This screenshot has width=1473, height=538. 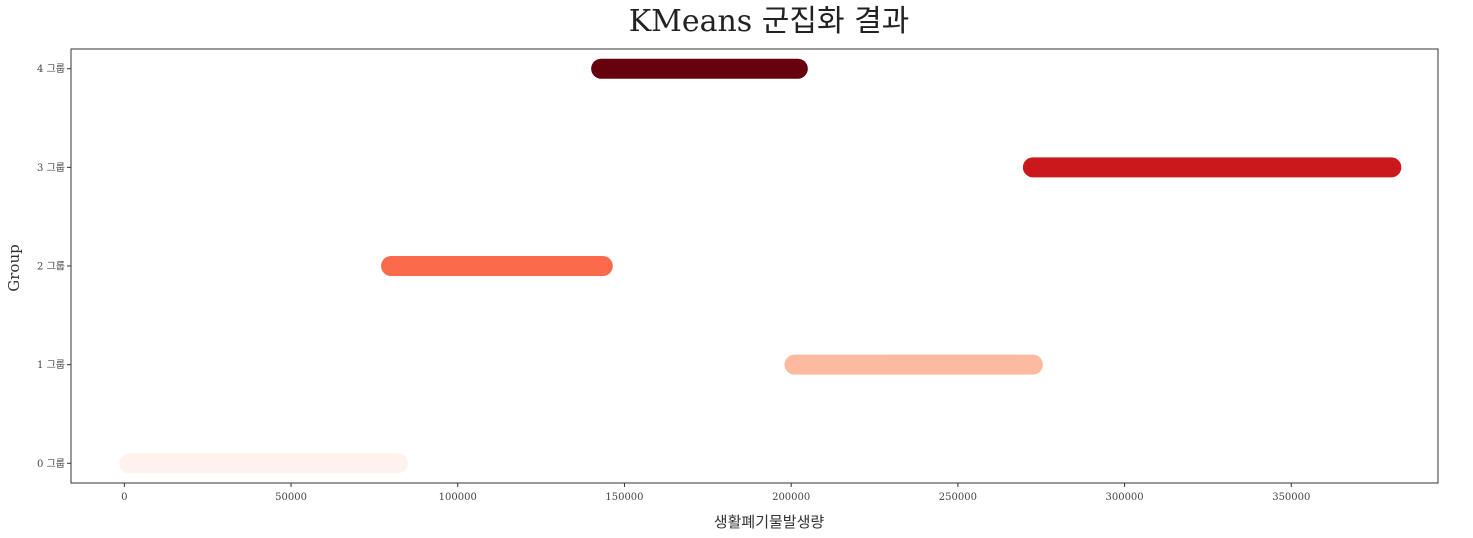 I want to click on x-tick-label: 50000, so click(x=291, y=497).